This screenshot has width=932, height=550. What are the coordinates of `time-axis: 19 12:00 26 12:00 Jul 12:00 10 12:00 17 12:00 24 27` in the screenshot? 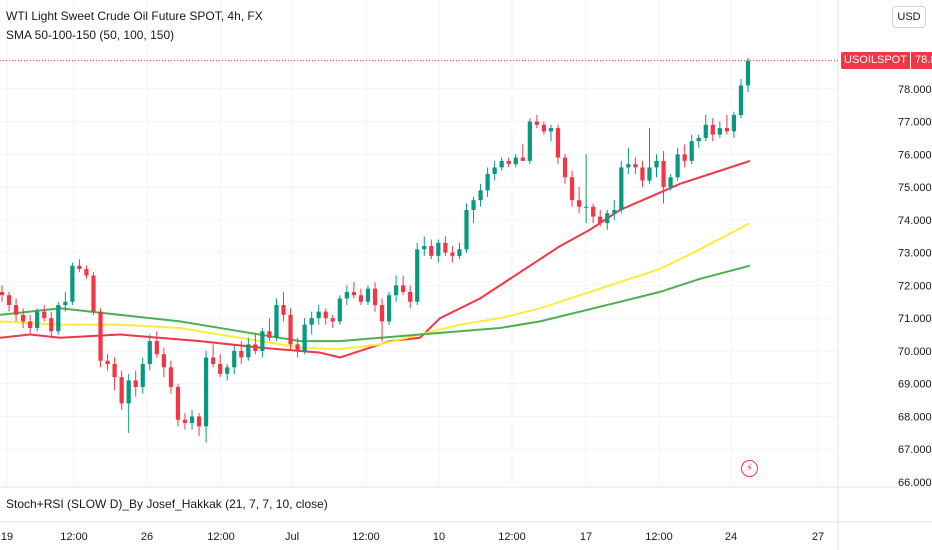 It's located at (412, 537).